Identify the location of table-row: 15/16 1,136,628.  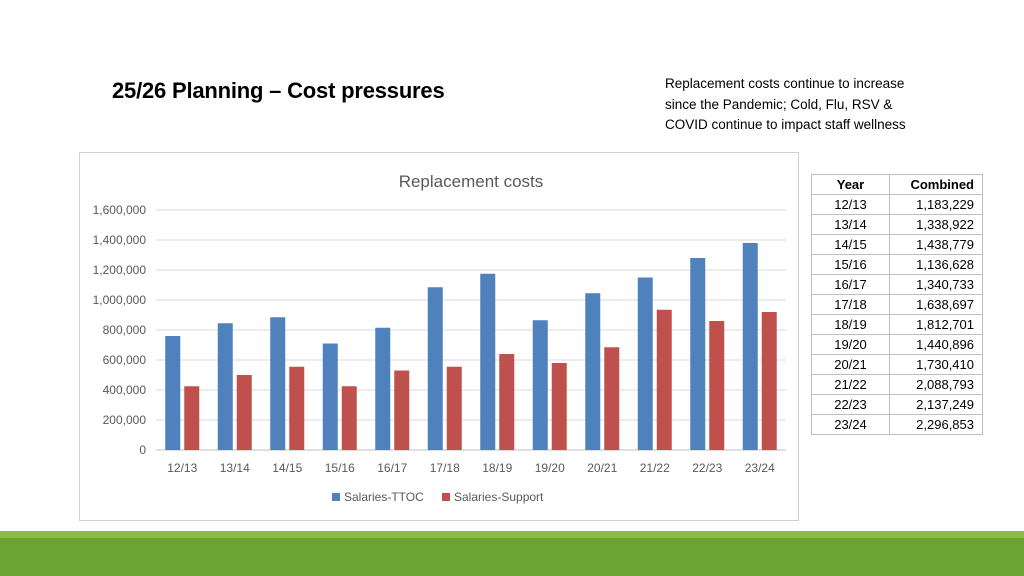
(897, 264).